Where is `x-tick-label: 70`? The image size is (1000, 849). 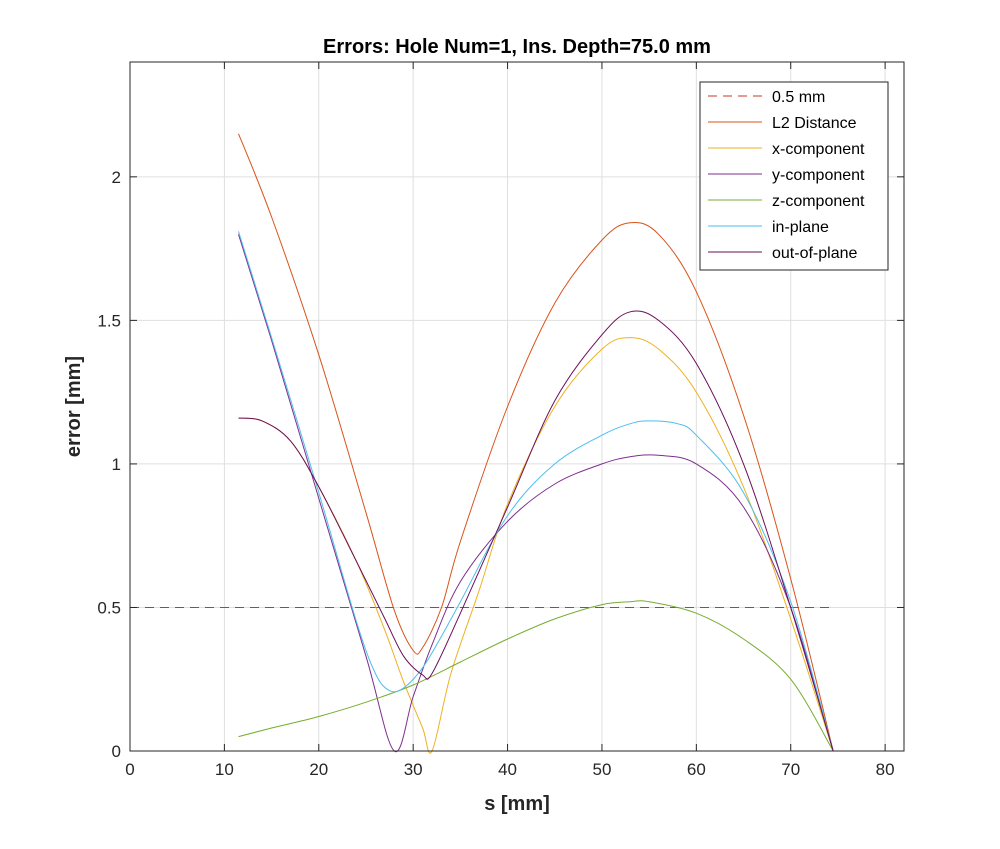
x-tick-label: 70 is located at coordinates (790, 769).